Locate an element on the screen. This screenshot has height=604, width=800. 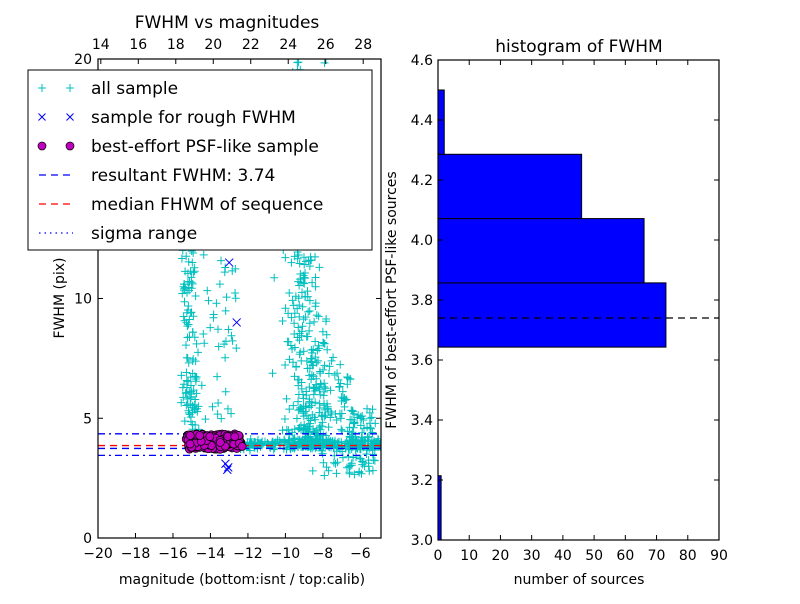
legend-entry: sigma range is located at coordinates (118, 234).